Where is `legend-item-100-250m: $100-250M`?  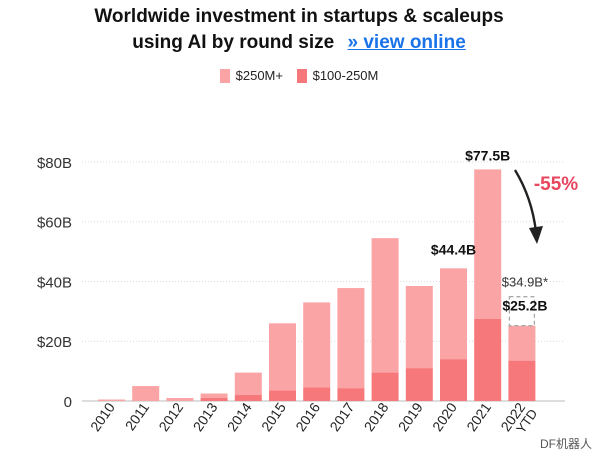 legend-item-100-250m: $100-250M is located at coordinates (337, 75).